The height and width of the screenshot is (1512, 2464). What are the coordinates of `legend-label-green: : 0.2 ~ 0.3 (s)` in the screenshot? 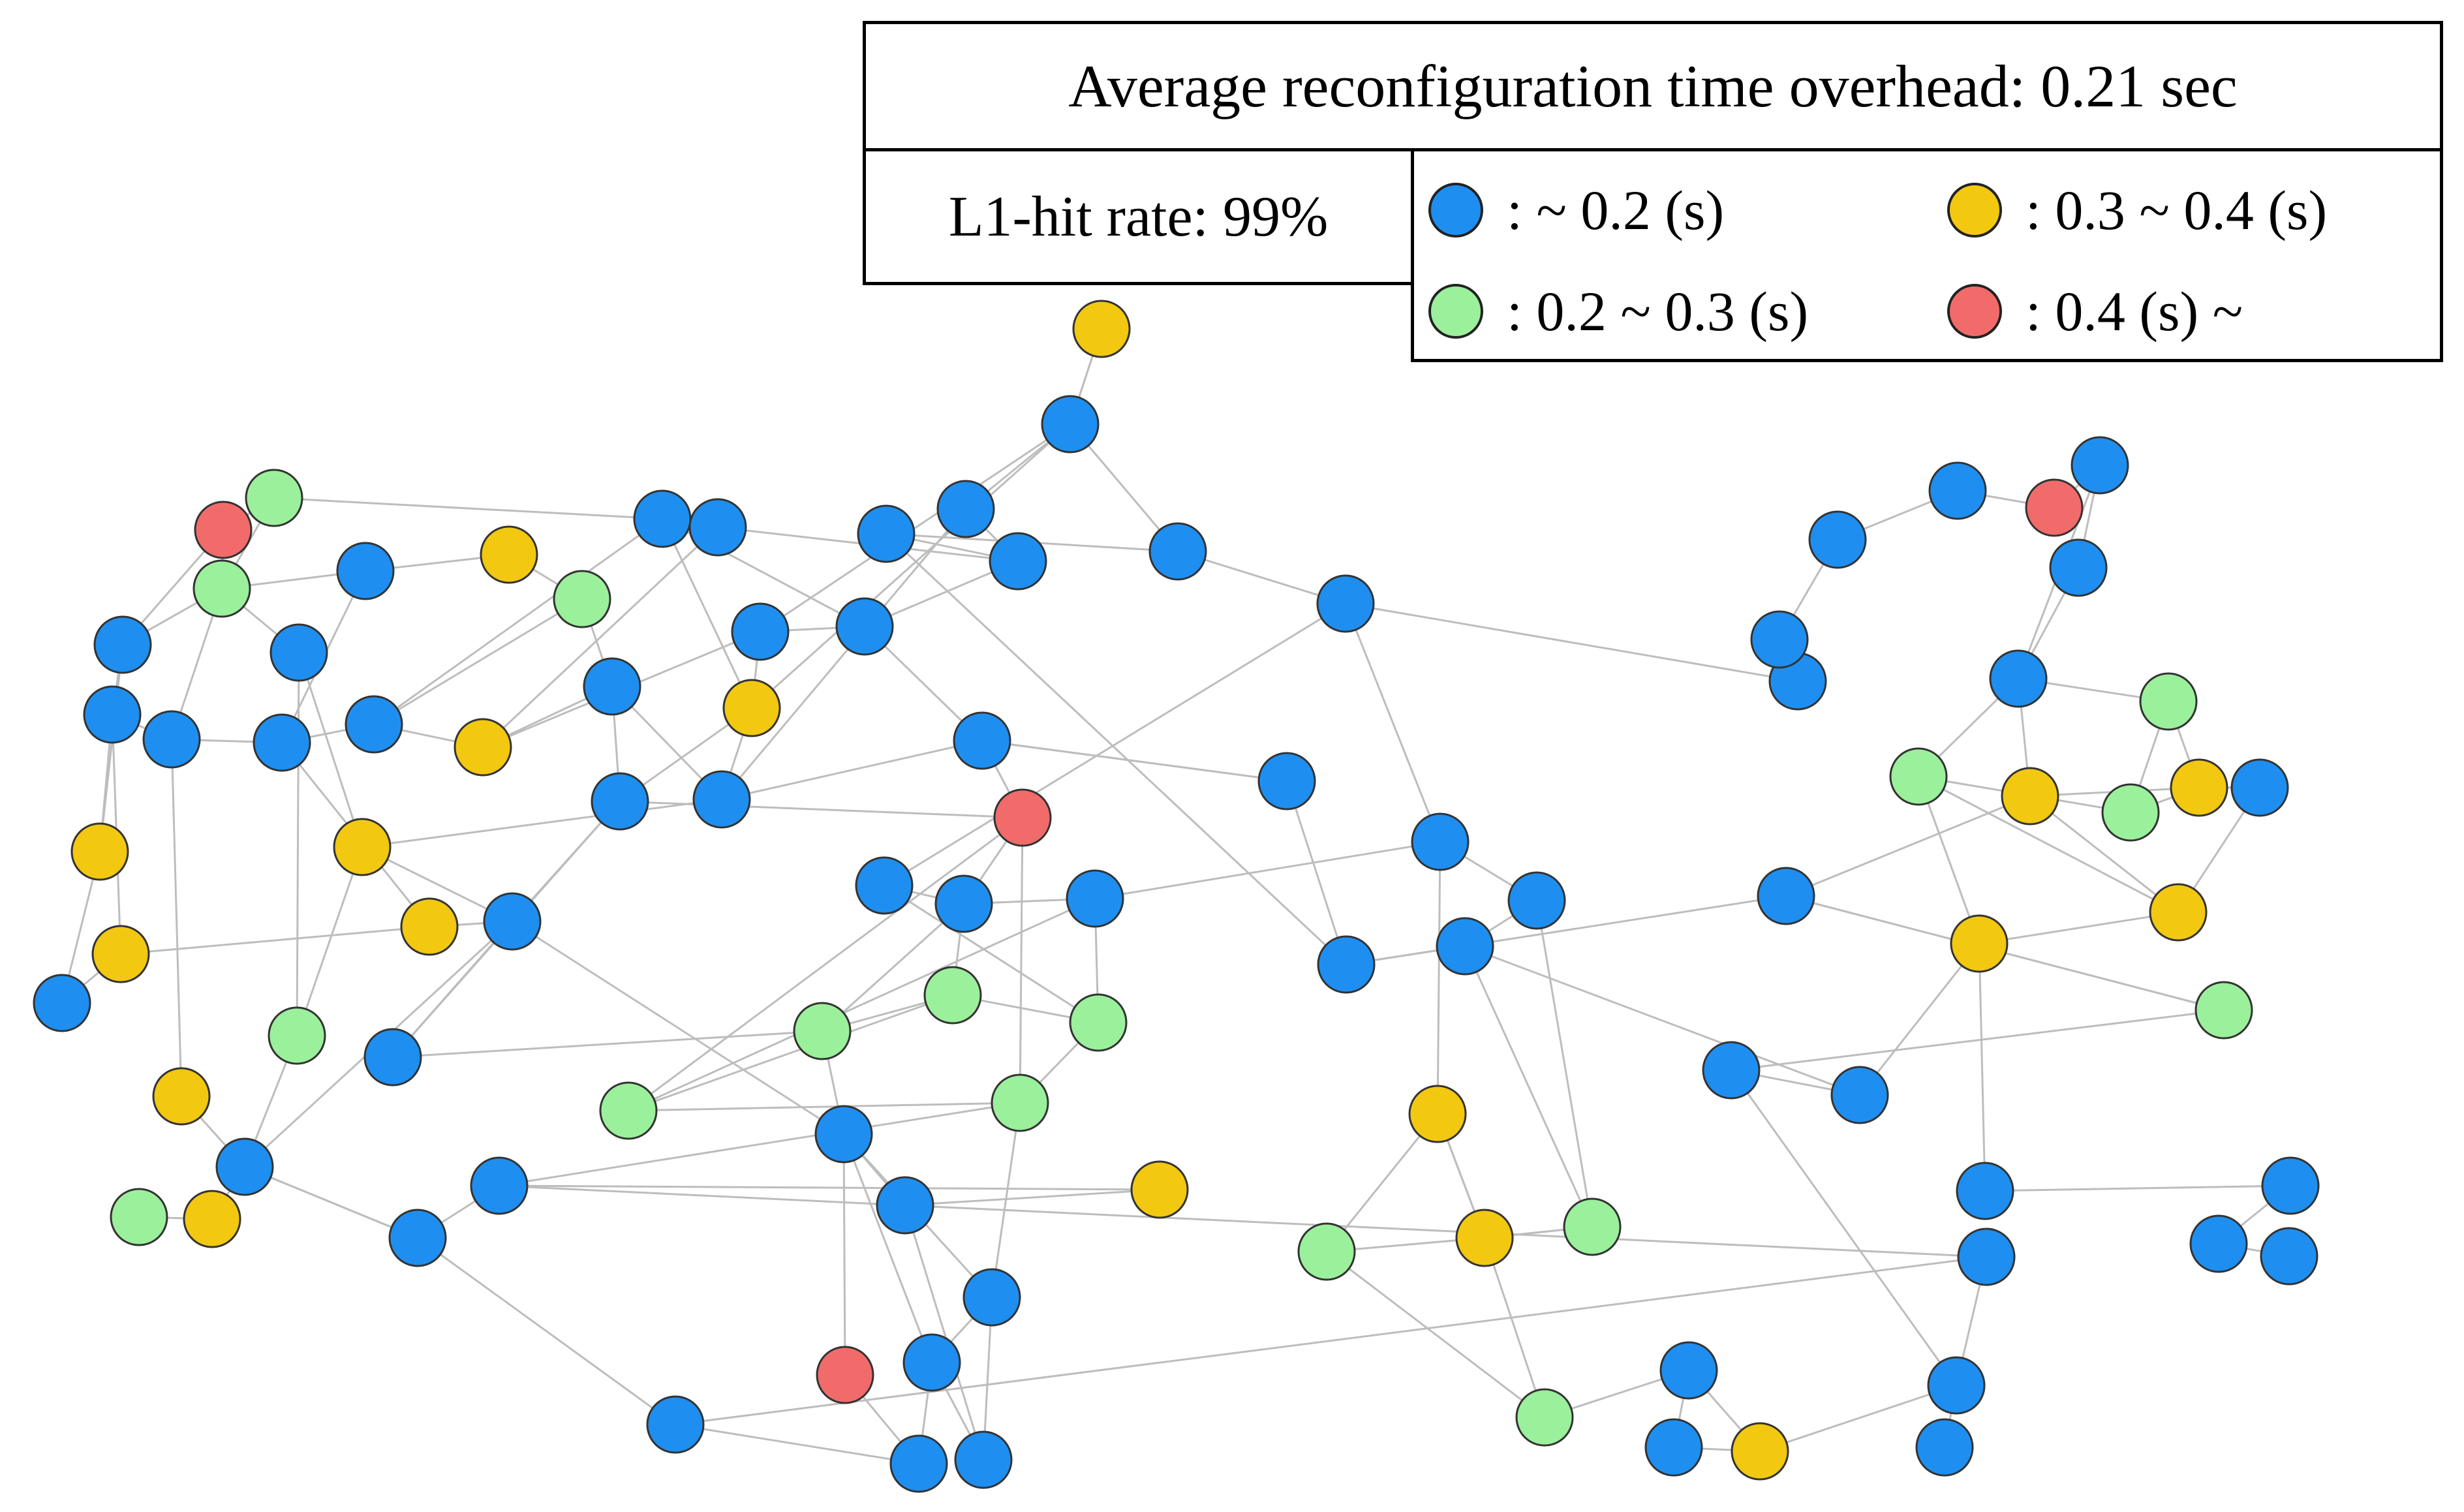 It's located at (1658, 311).